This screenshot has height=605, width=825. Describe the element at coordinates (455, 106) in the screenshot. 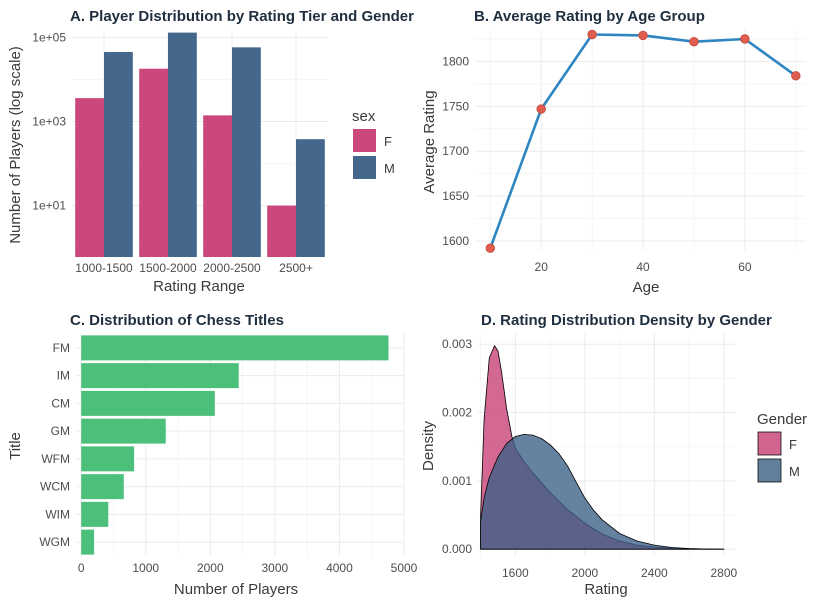

I see `panel-b-y-tick-label: 1750` at that location.